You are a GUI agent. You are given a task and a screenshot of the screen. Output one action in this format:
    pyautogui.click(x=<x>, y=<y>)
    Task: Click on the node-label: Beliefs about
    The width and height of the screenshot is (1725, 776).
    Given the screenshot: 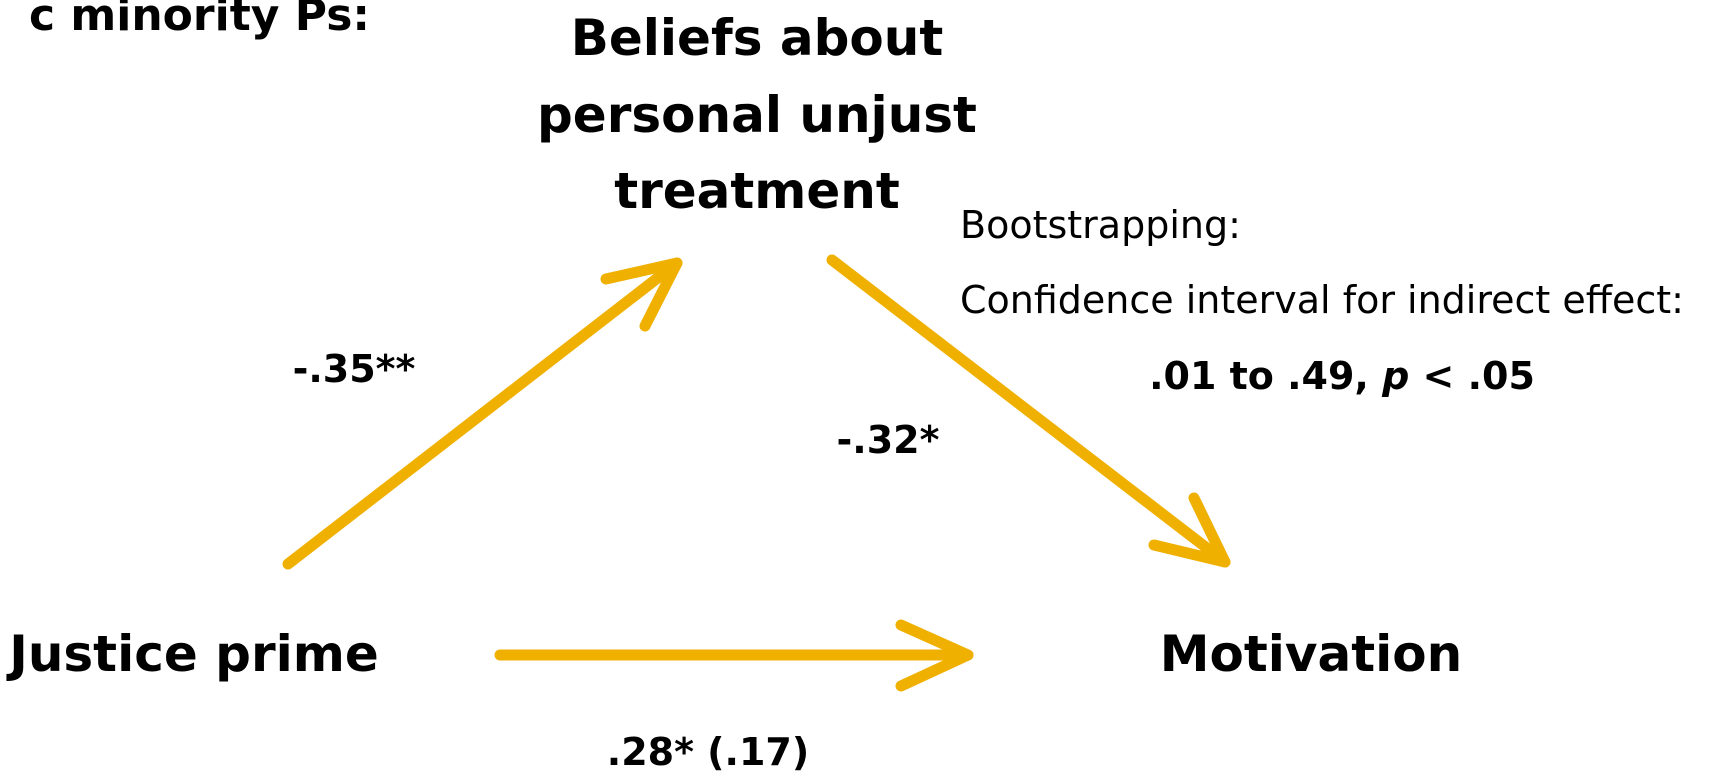 What is the action you would take?
    pyautogui.click(x=757, y=38)
    